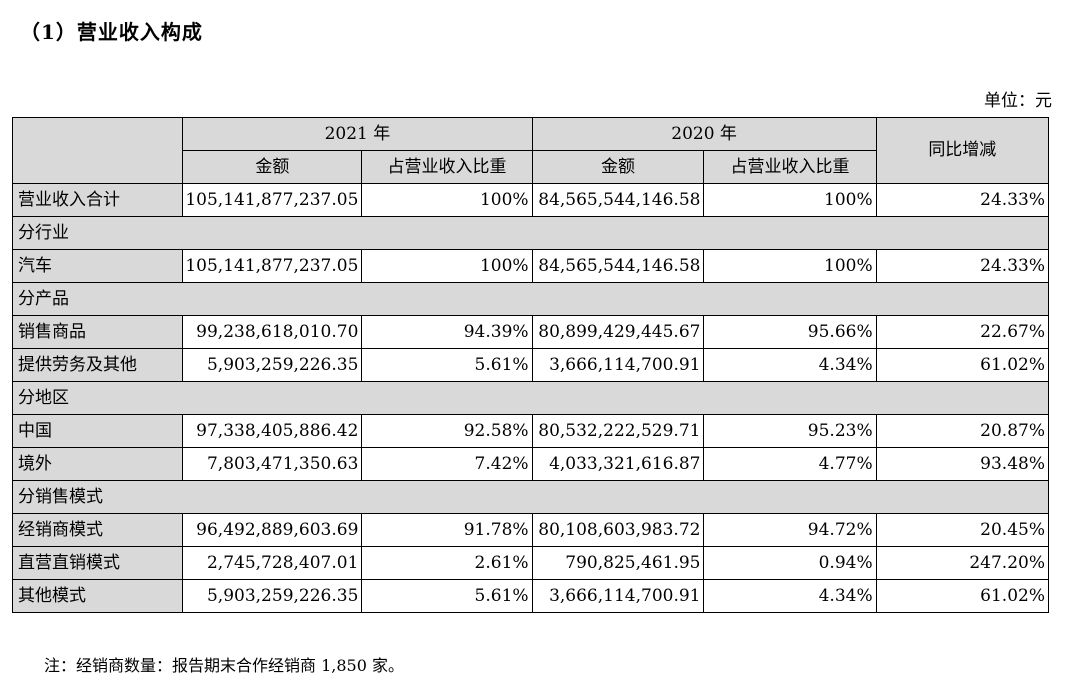 The width and height of the screenshot is (1080, 683). What do you see at coordinates (447, 530) in the screenshot?
I see `ratio-2021-cell: 91.78%` at bounding box center [447, 530].